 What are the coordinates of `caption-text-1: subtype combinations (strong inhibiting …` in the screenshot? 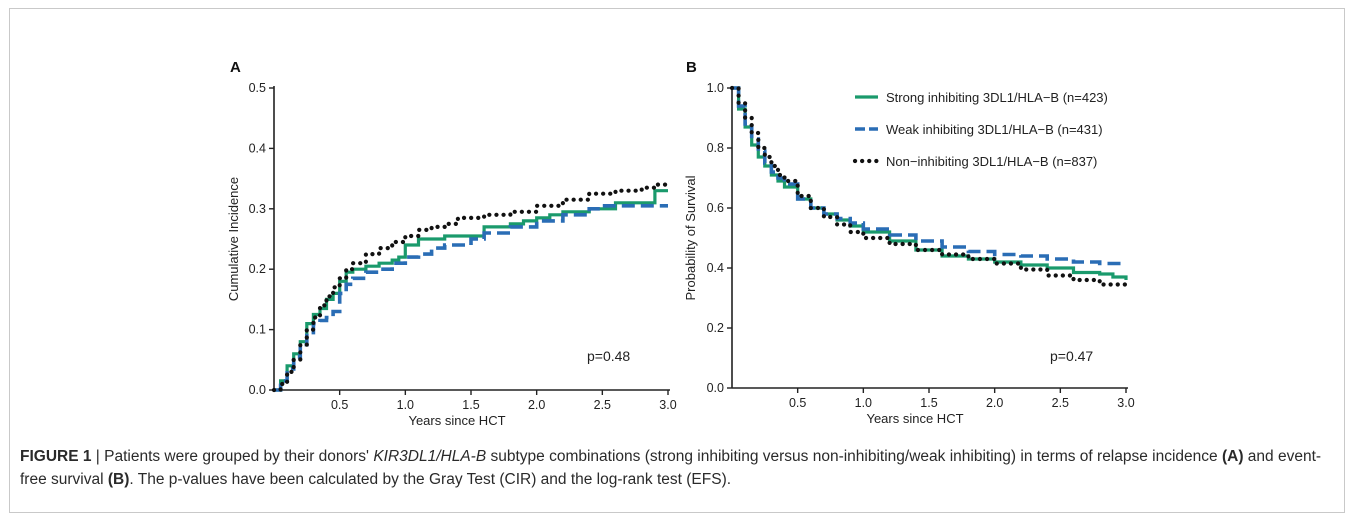 It's located at (854, 456).